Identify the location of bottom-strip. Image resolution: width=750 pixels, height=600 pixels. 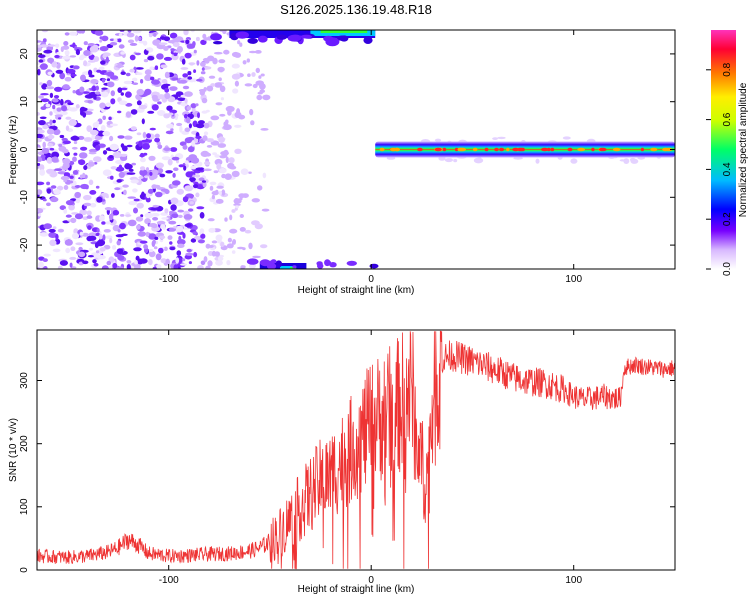
(312, 263).